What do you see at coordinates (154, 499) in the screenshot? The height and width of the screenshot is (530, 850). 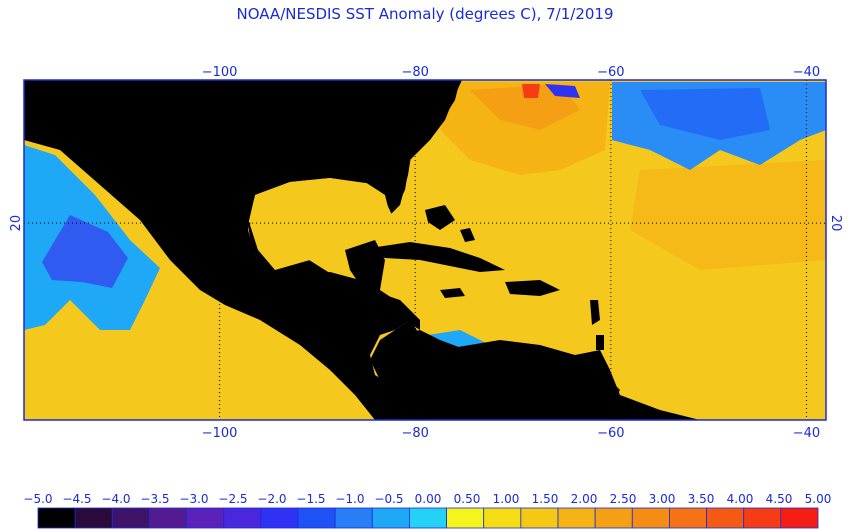 I see `colorbar-label: −3.5` at bounding box center [154, 499].